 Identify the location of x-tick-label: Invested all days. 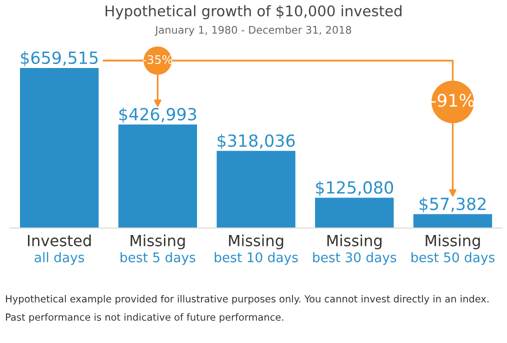
(59, 249).